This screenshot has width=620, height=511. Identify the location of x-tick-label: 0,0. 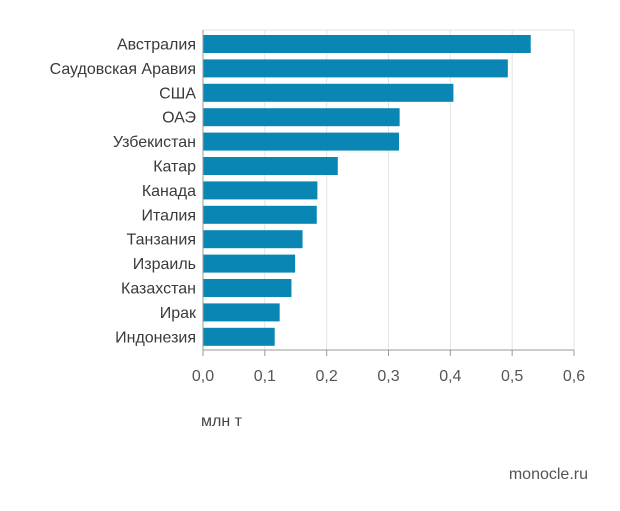
(203, 376).